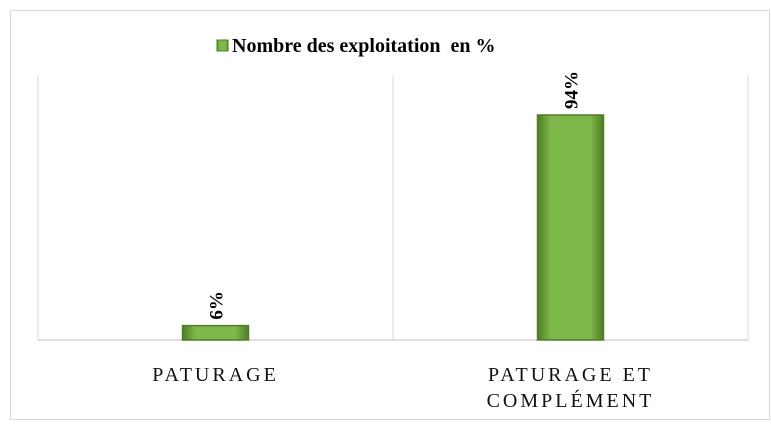 This screenshot has width=771, height=430. Describe the element at coordinates (570, 388) in the screenshot. I see `category-label: PATURAGE ET COMPLÉMENT` at that location.